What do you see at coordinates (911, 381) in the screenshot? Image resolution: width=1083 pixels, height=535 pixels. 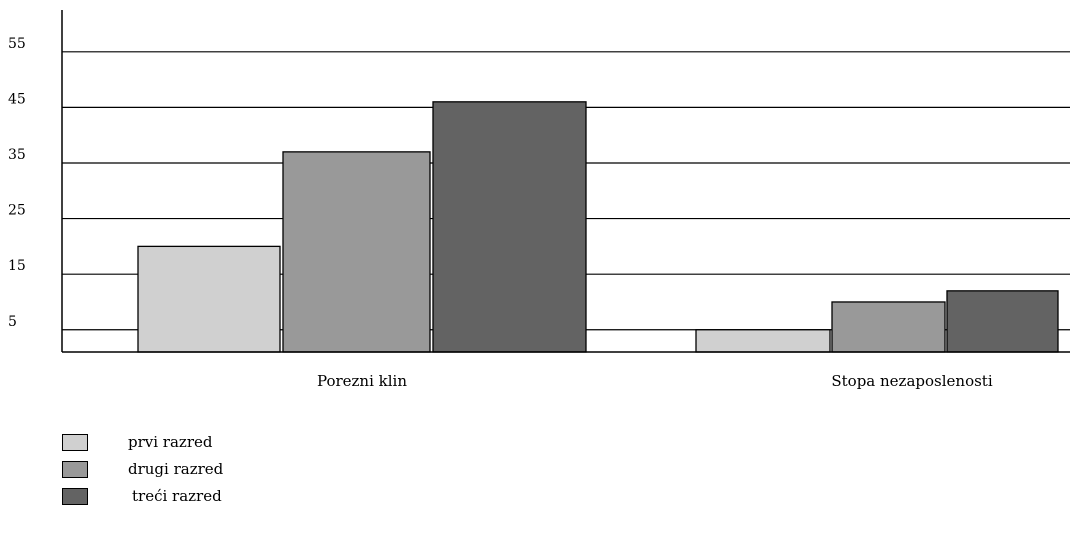 I see `x-category-label: Stopa nezaposlenosti` at bounding box center [911, 381].